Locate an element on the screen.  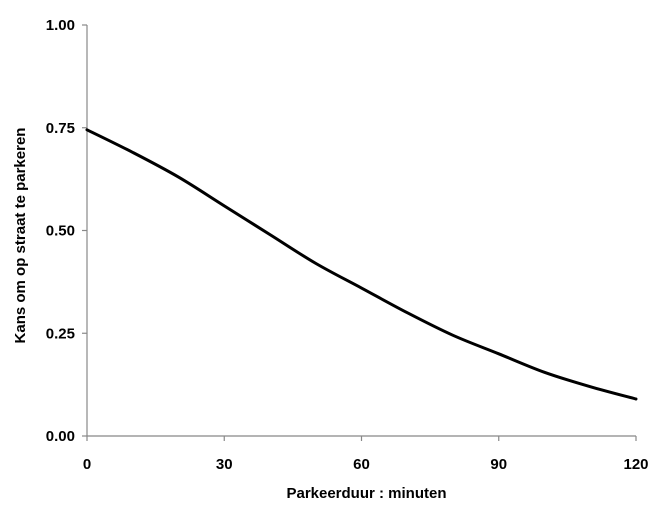
x-tick-label: 30 is located at coordinates (224, 464).